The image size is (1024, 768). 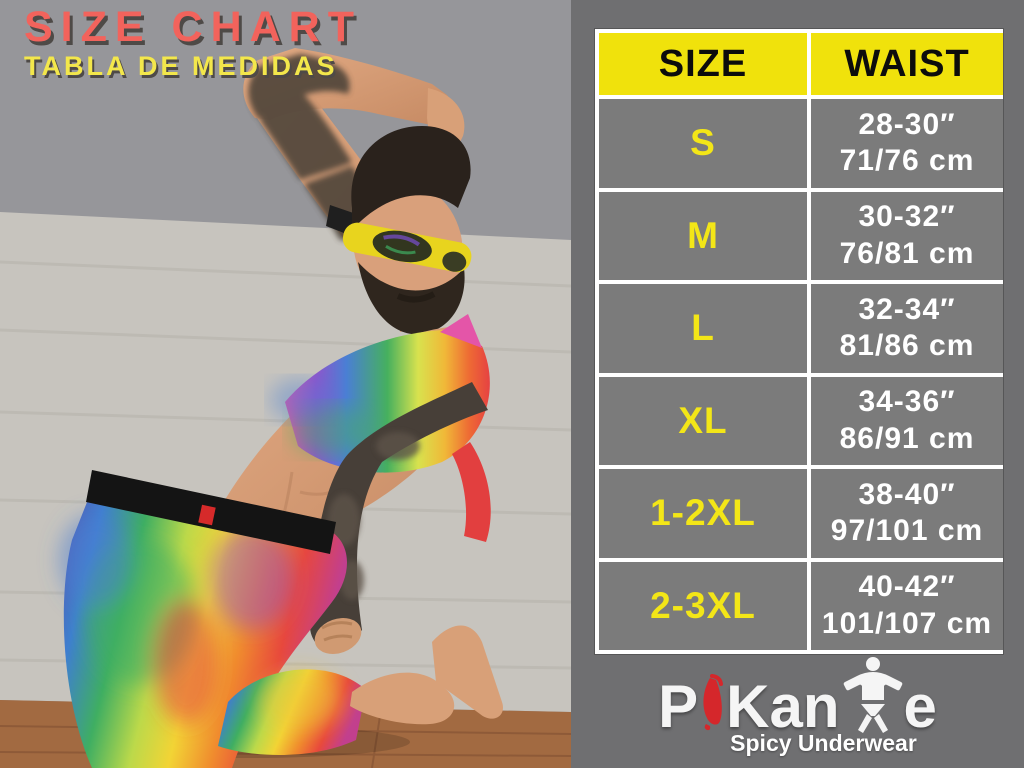 I want to click on waist-centimeters: 97/101 cm, so click(x=907, y=531).